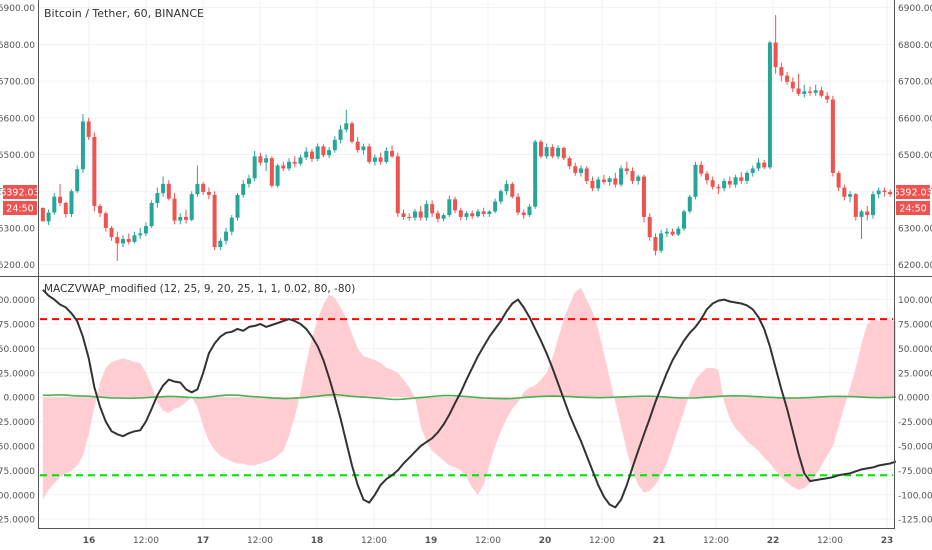 Image resolution: width=932 pixels, height=550 pixels. Describe the element at coordinates (659, 541) in the screenshot. I see `time-tick-label: 21` at that location.